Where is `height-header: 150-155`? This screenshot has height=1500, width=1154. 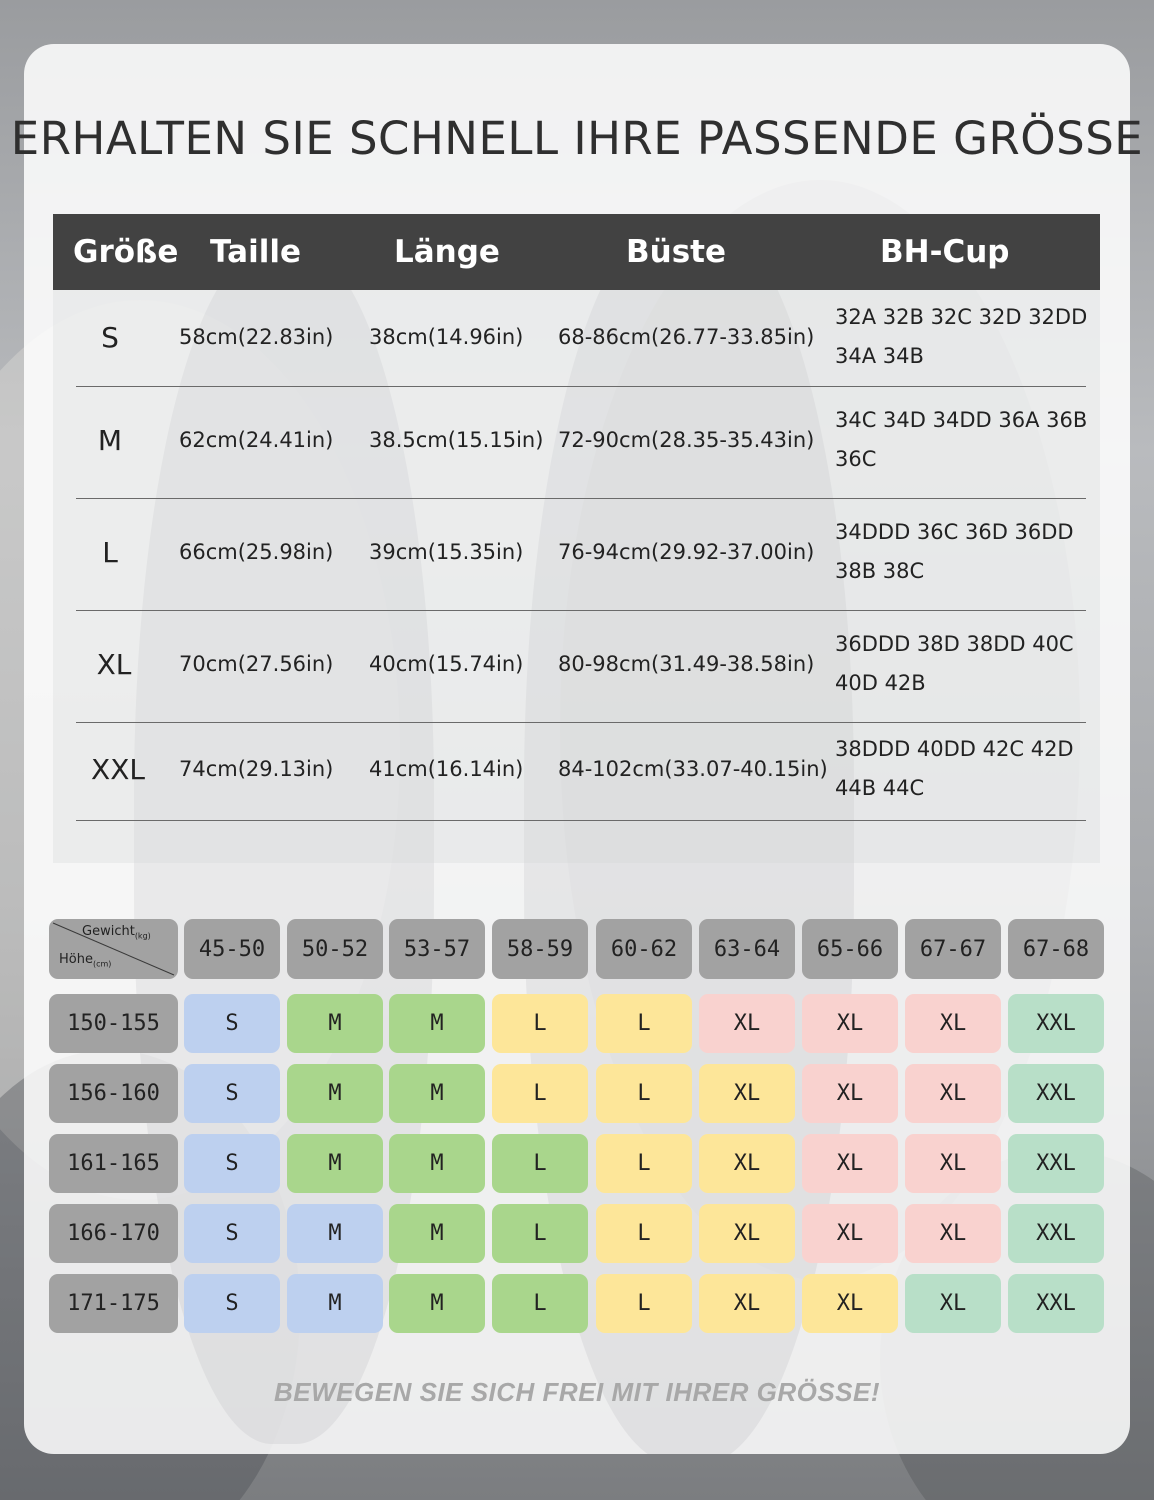 height-header: 150-155 is located at coordinates (113, 1023).